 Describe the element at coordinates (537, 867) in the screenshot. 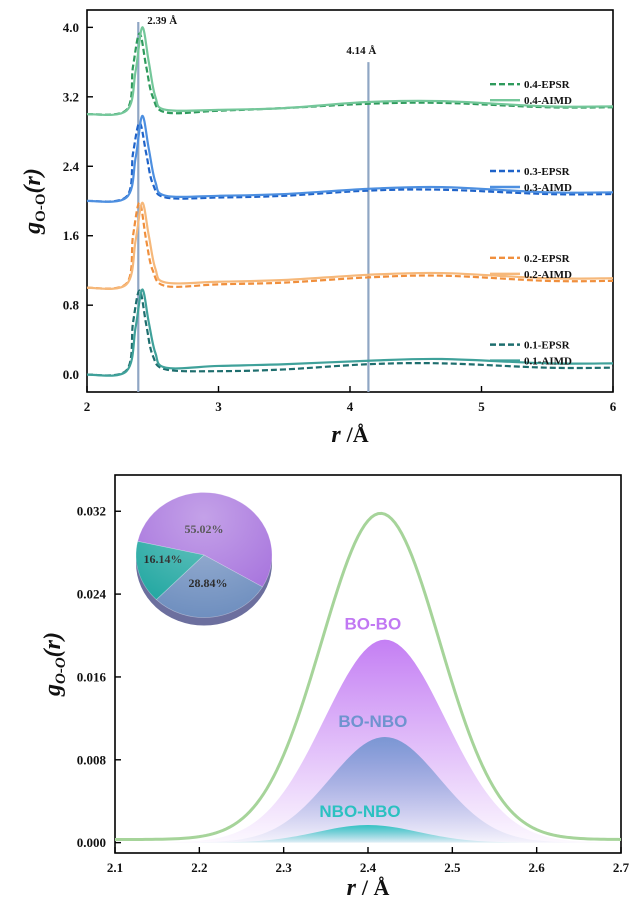

I see `bottom-x-tick-label: 2.6` at that location.